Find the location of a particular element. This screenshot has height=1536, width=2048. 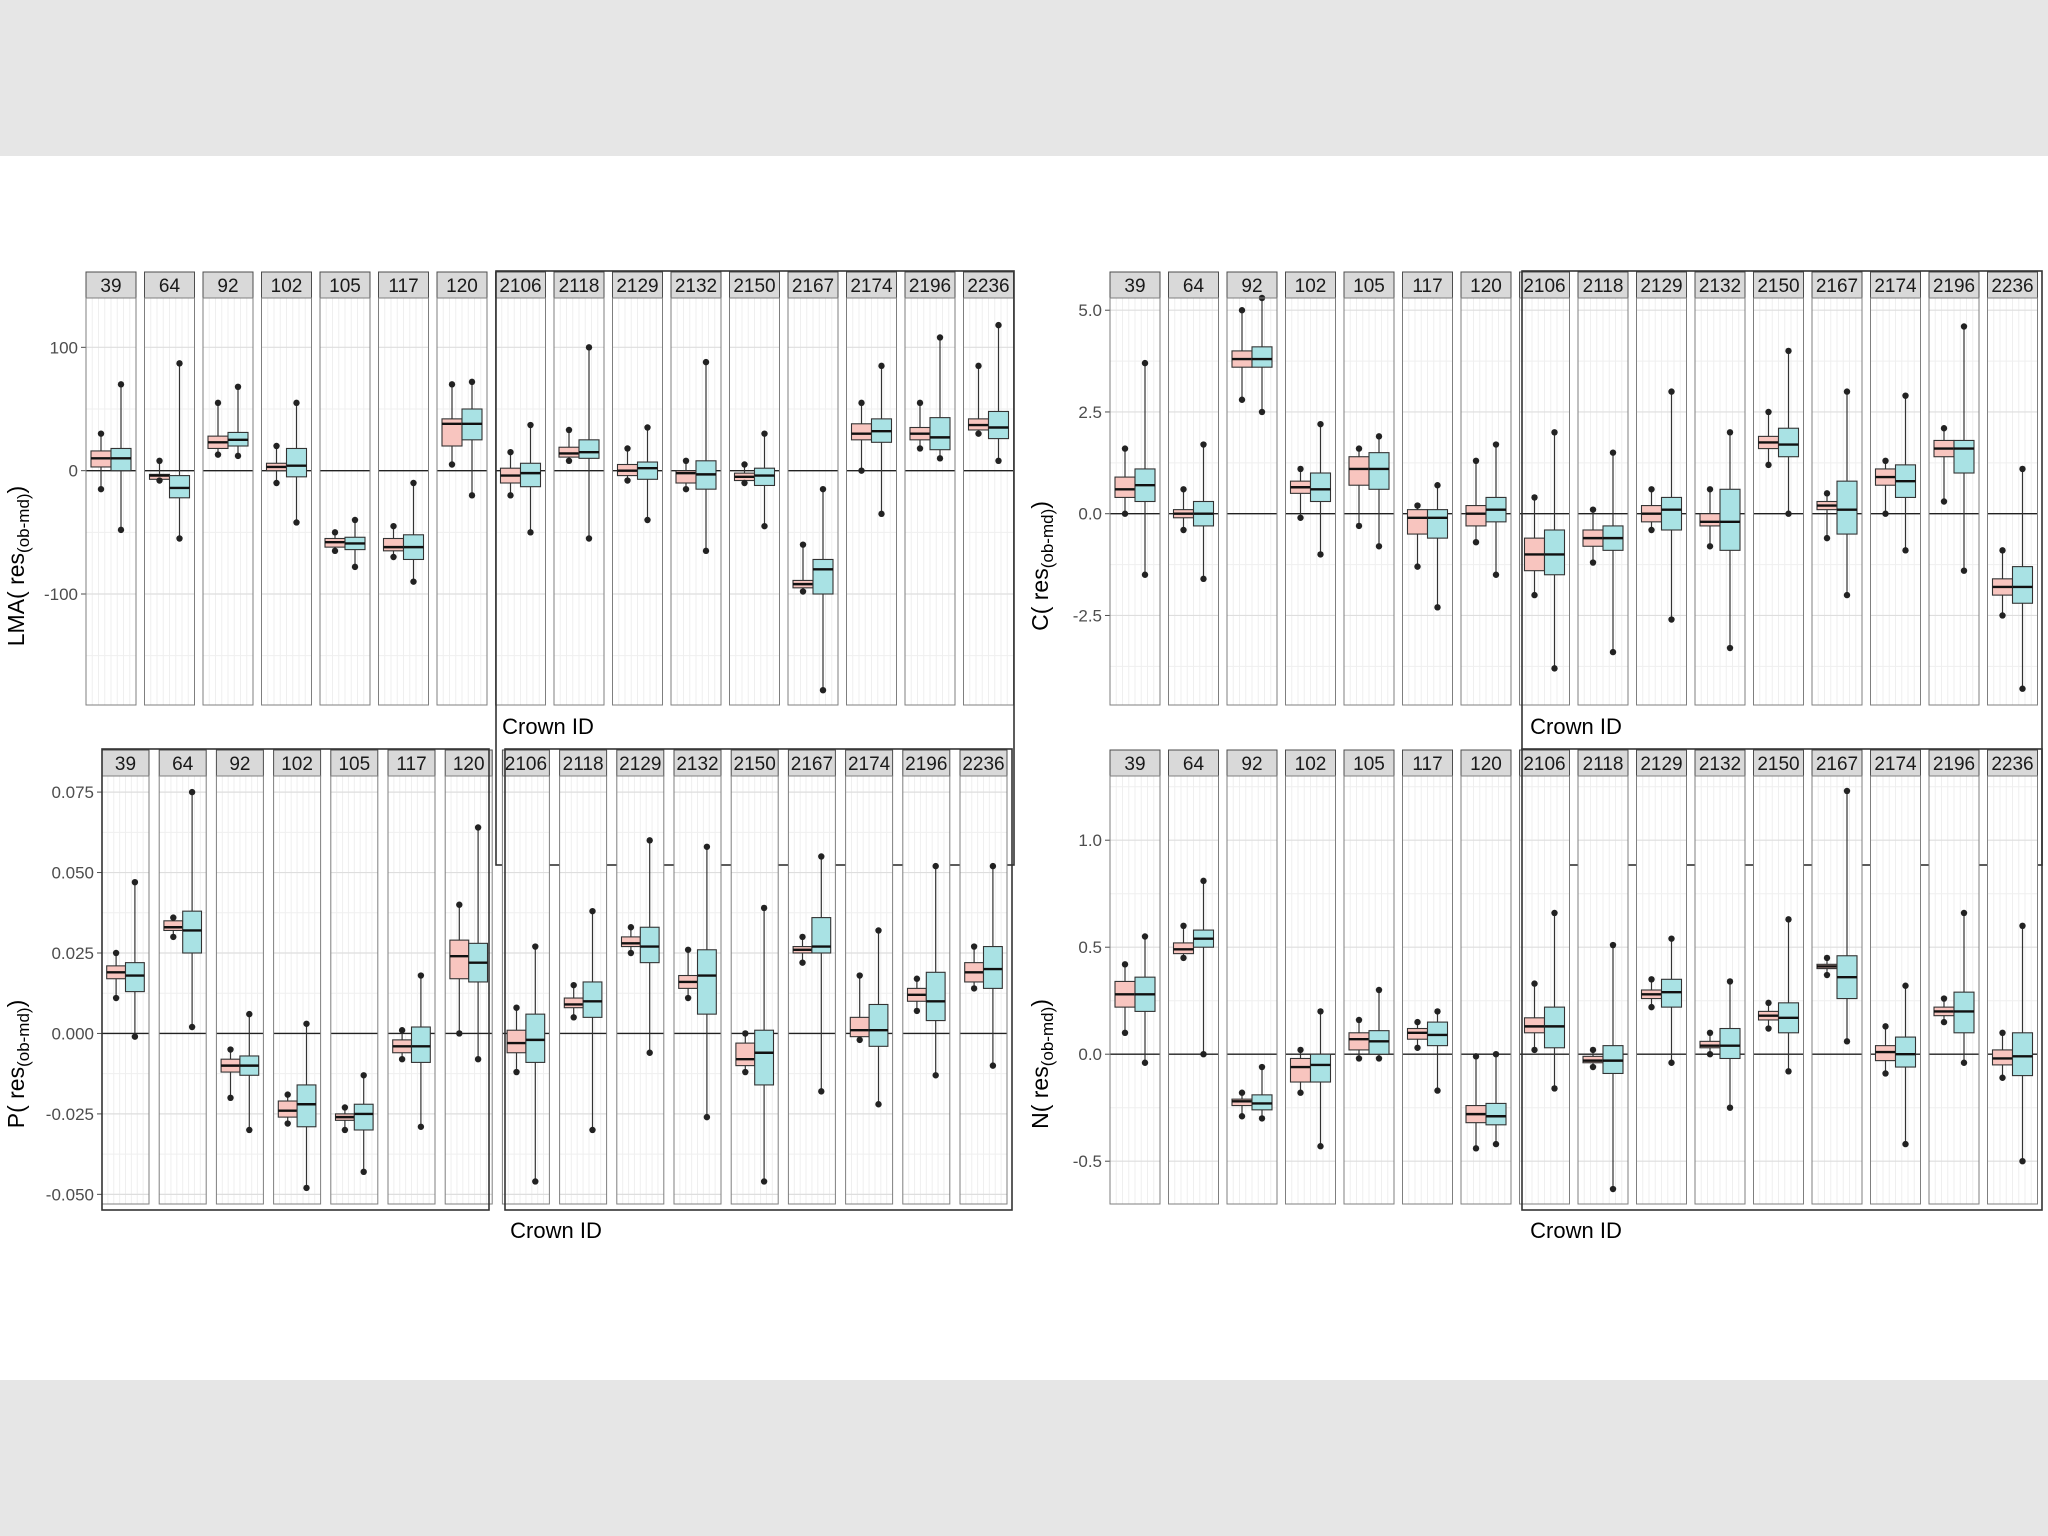

facet-2106: 2106 is located at coordinates (525, 977).